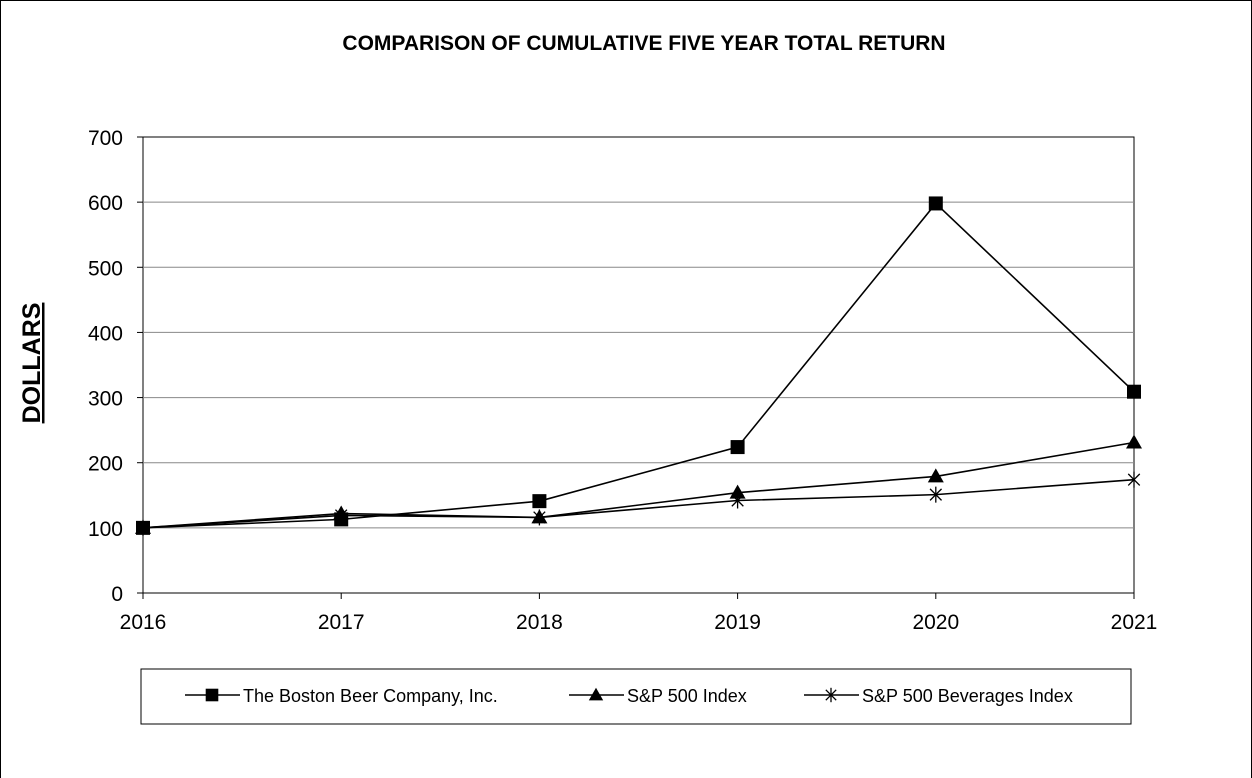 The width and height of the screenshot is (1252, 778). Describe the element at coordinates (105, 203) in the screenshot. I see `y-tick-label: 600` at that location.